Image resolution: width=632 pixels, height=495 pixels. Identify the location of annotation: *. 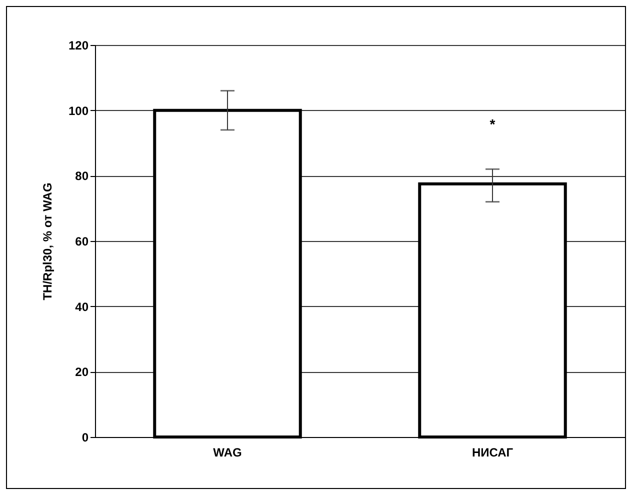
(493, 124).